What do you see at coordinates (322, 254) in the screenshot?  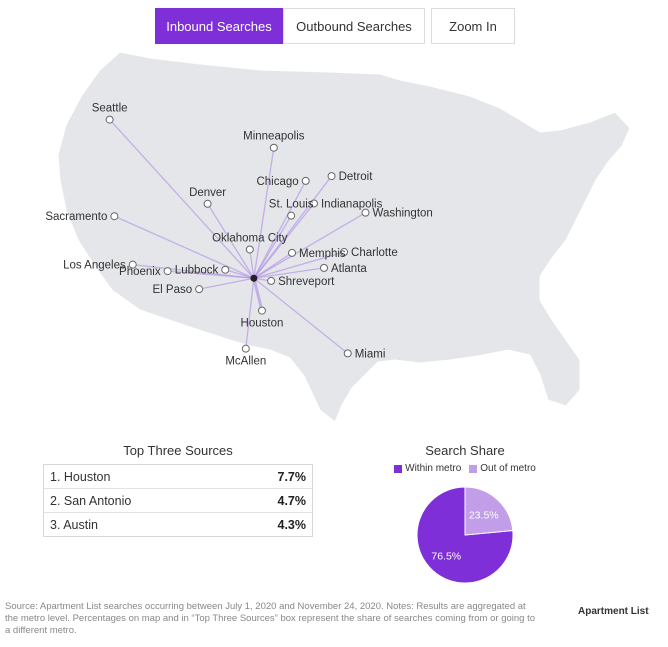 I see `city-label: Memphis` at bounding box center [322, 254].